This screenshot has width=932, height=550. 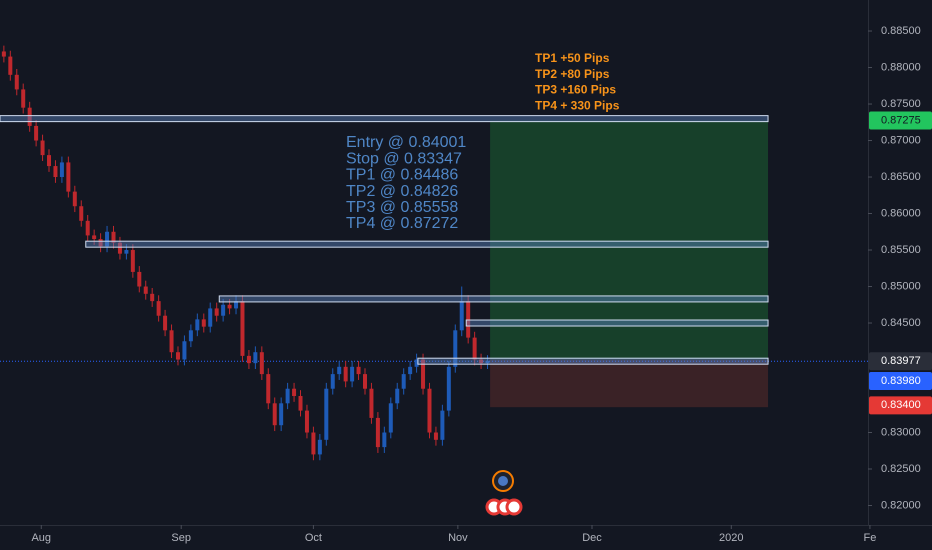 What do you see at coordinates (402, 191) in the screenshot?
I see `trade-text: TP2 @ 0.84826` at bounding box center [402, 191].